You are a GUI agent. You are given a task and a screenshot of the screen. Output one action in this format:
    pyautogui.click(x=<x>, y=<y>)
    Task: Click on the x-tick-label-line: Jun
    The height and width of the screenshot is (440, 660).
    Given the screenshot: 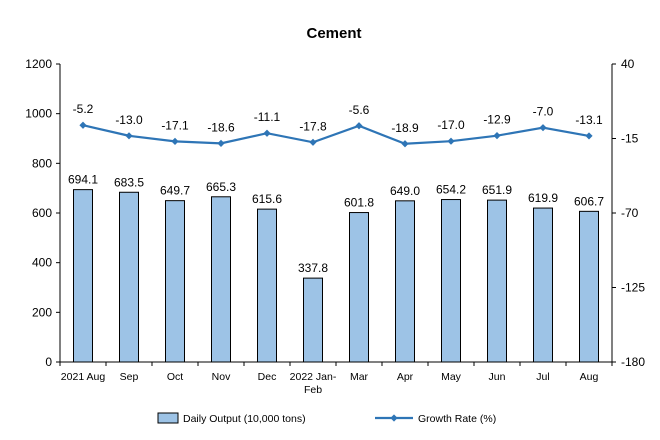 What is the action you would take?
    pyautogui.click(x=497, y=377)
    